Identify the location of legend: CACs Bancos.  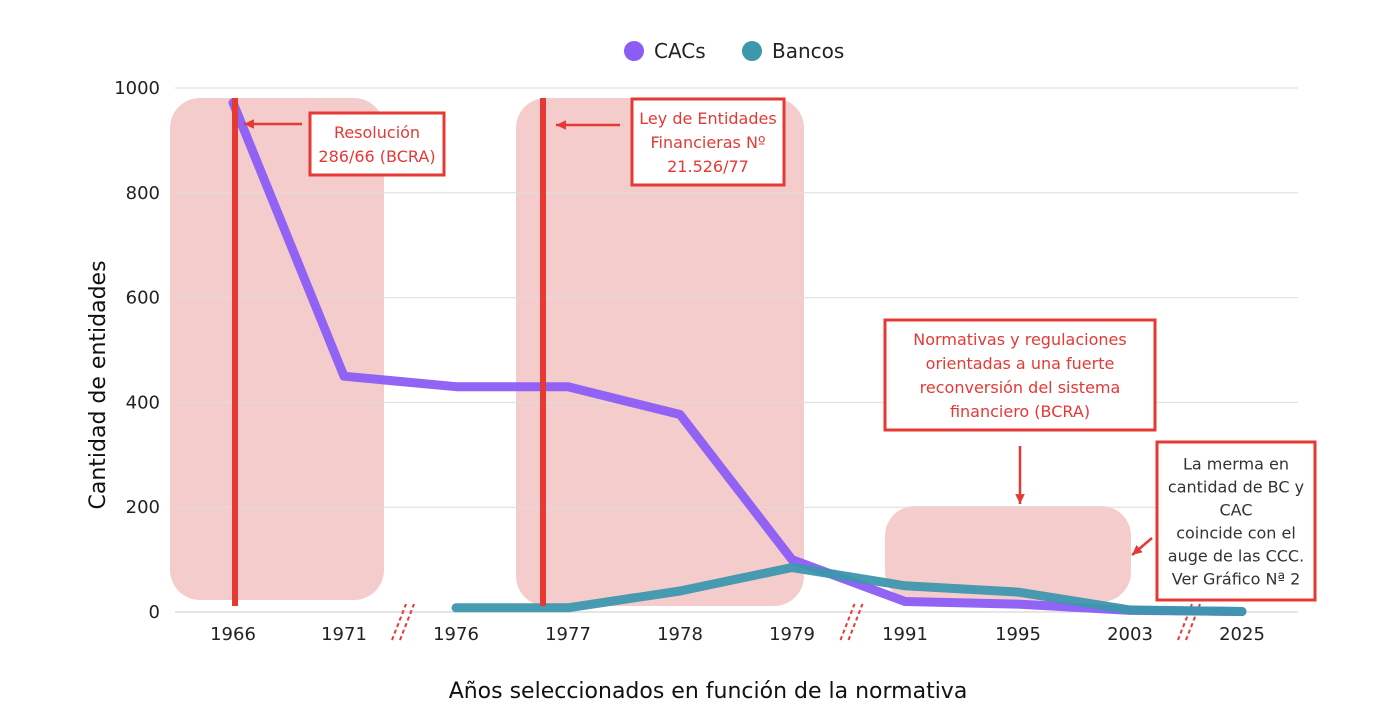
(734, 51).